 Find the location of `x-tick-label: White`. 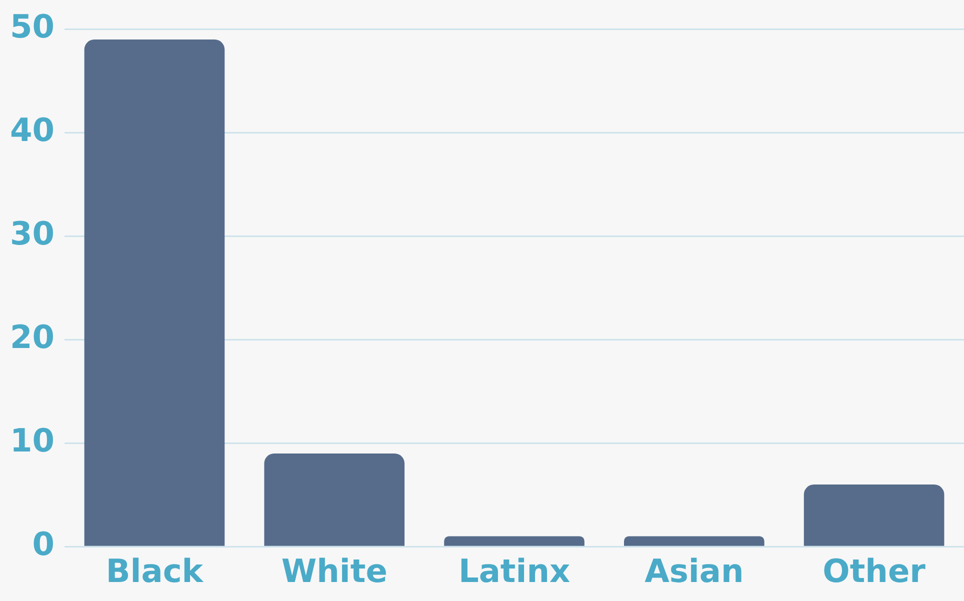

x-tick-label: White is located at coordinates (334, 571).